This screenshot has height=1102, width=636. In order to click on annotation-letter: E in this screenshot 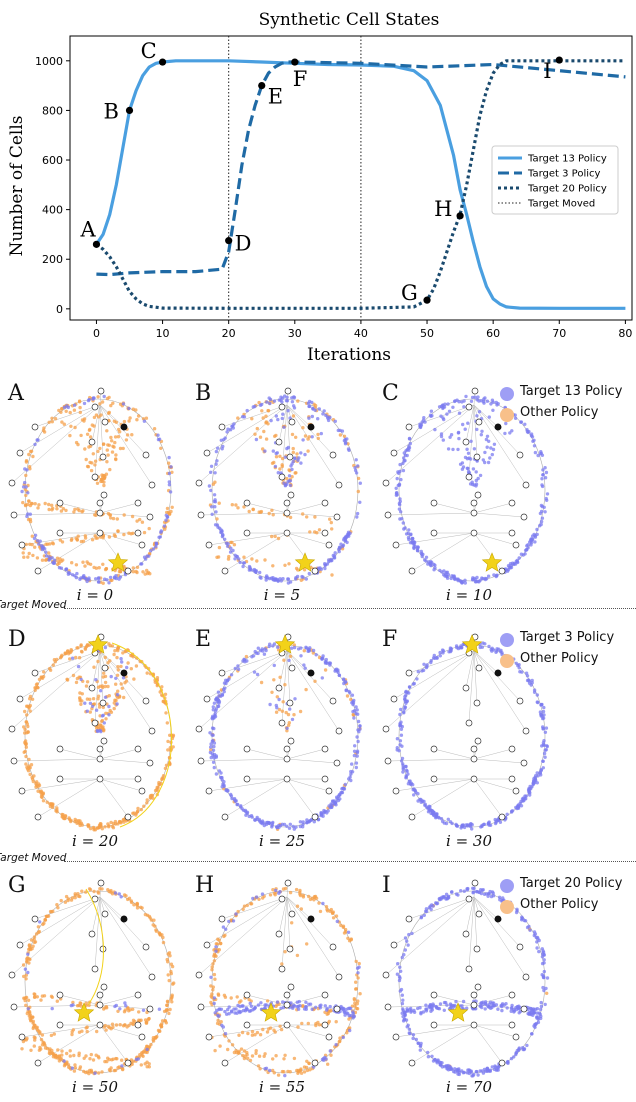, I will do `click(275, 97)`.